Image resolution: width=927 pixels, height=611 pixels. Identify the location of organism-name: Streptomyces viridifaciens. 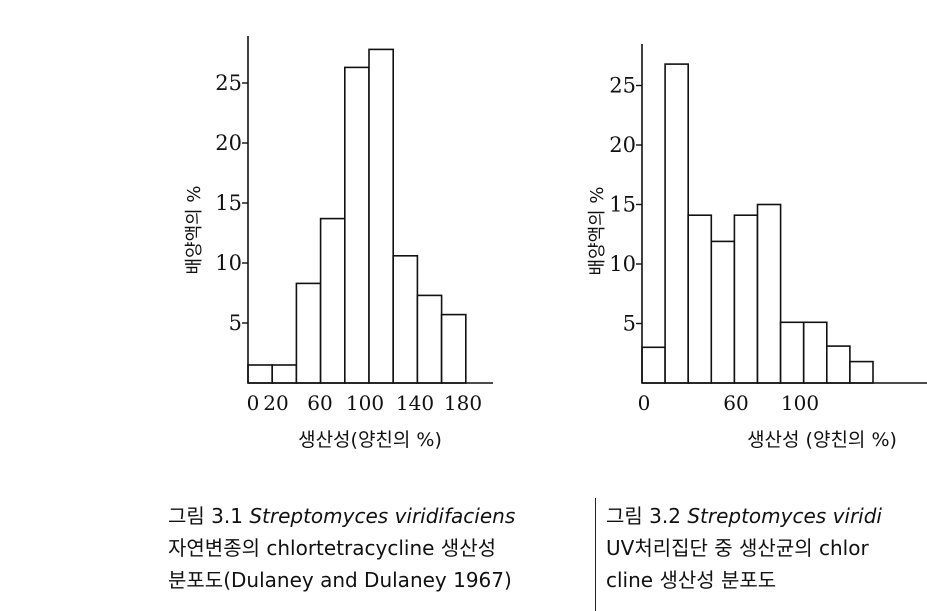
(382, 516).